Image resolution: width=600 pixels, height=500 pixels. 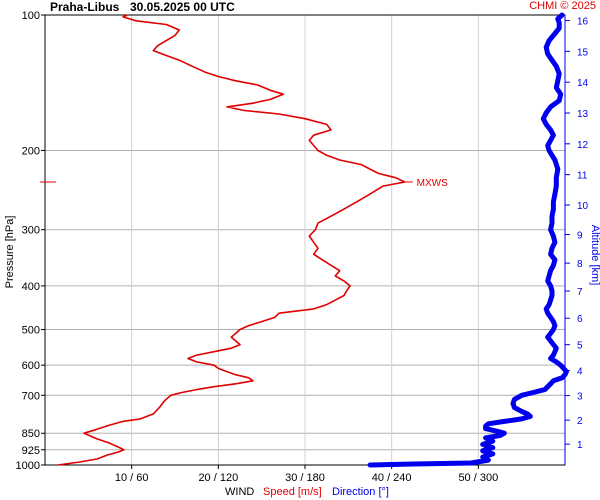 What do you see at coordinates (31, 231) in the screenshot?
I see `pressure-tick-label: 300` at bounding box center [31, 231].